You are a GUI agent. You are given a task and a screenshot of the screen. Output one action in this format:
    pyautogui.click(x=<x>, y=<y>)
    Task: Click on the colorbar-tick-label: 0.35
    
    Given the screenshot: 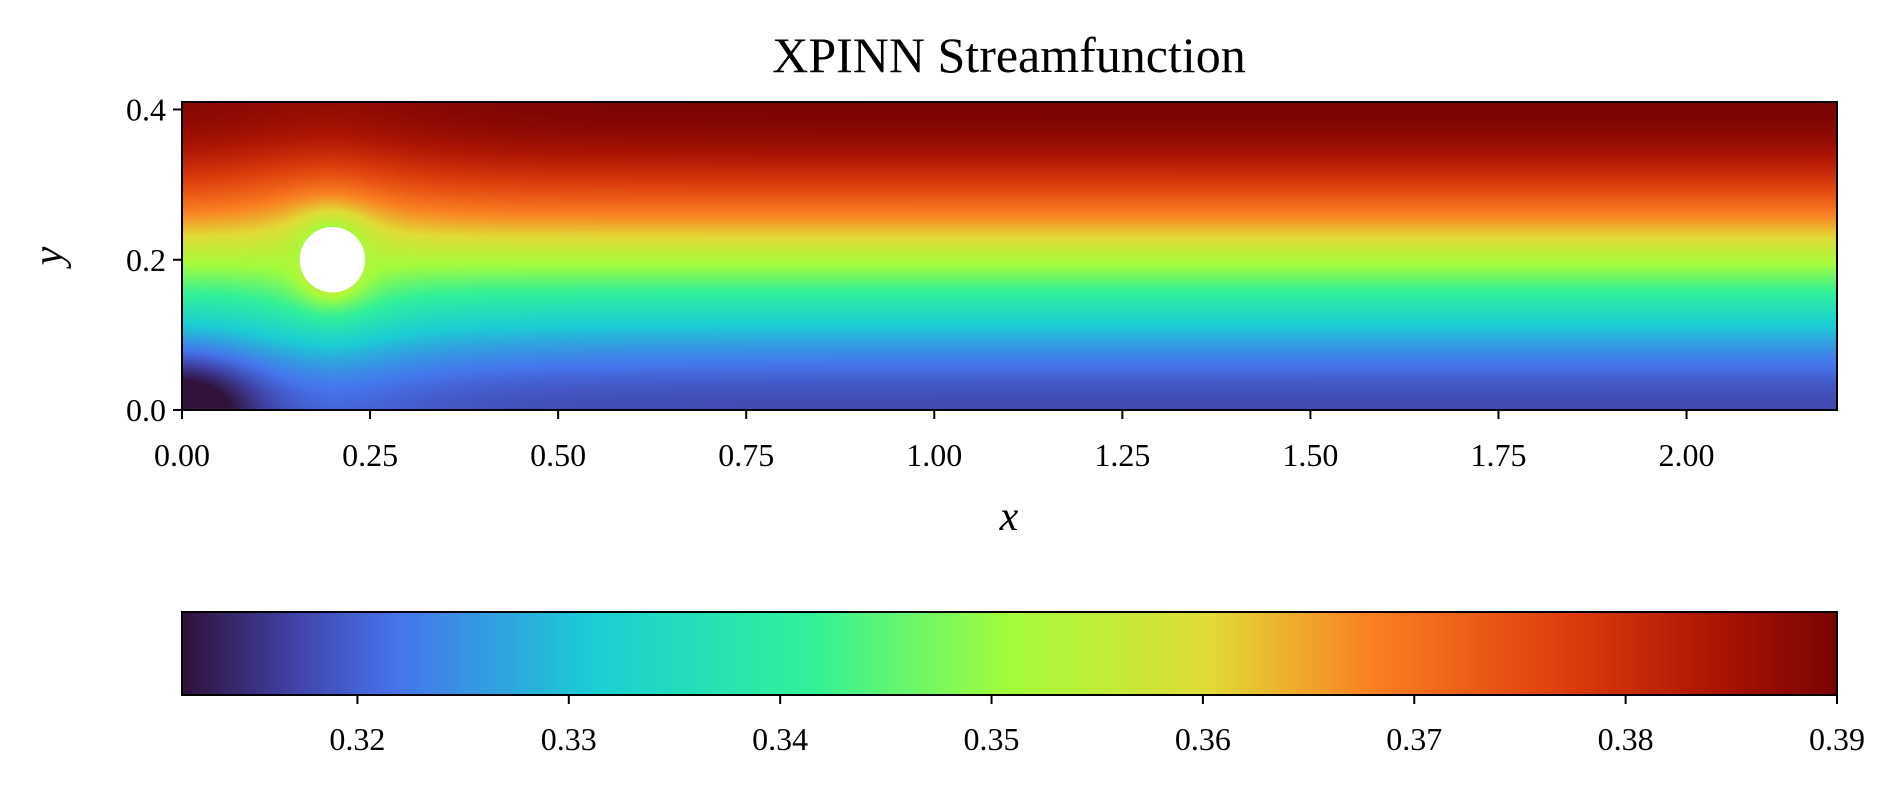 What is the action you would take?
    pyautogui.click(x=992, y=739)
    